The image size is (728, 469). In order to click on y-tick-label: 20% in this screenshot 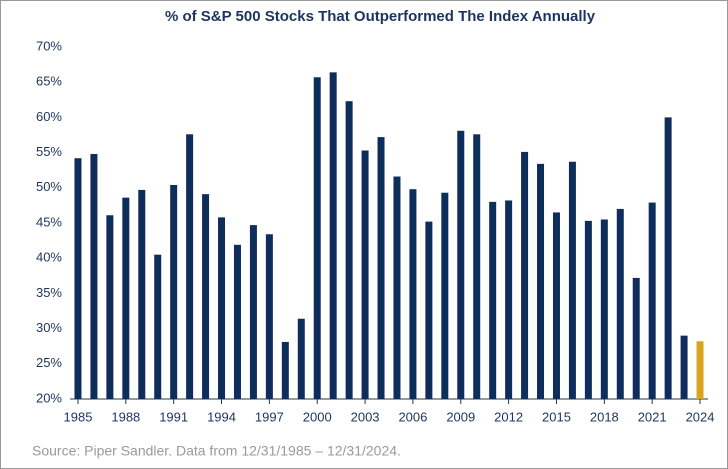, I will do `click(49, 397)`.